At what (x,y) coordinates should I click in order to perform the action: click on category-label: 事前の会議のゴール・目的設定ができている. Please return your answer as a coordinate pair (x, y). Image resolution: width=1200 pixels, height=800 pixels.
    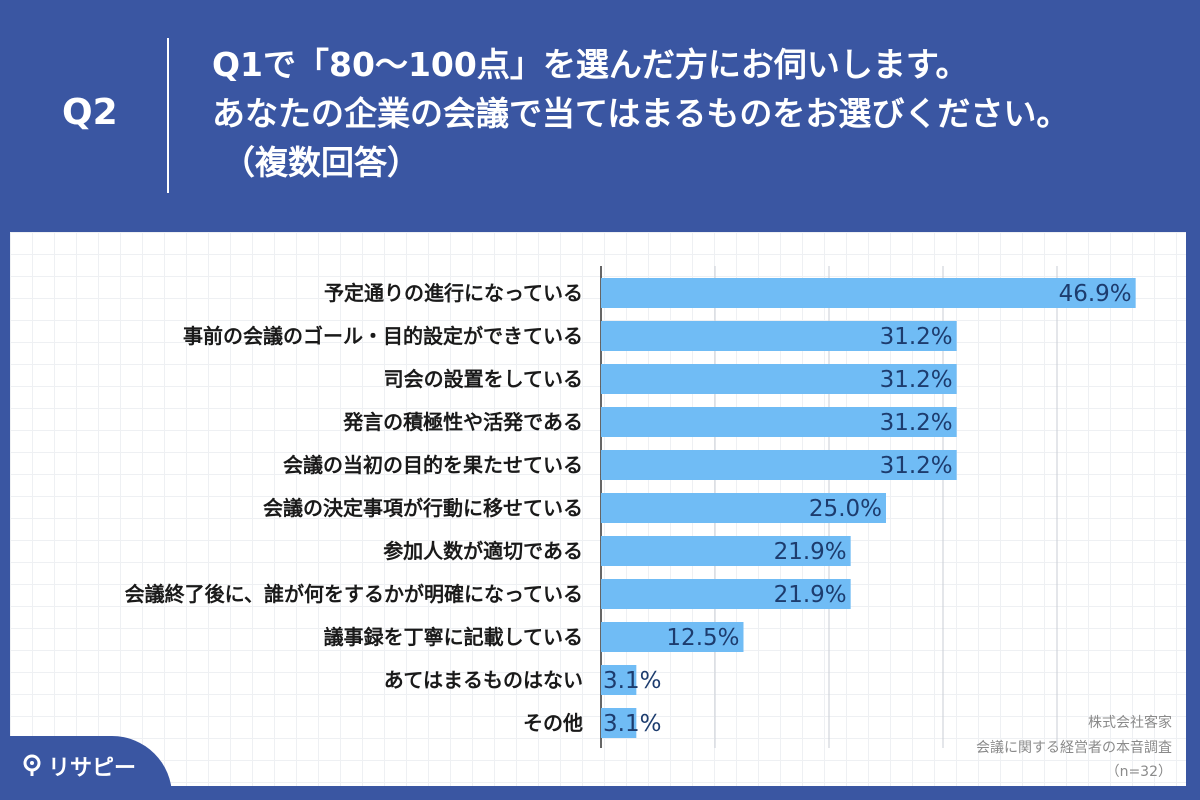
    Looking at the image, I should click on (383, 336).